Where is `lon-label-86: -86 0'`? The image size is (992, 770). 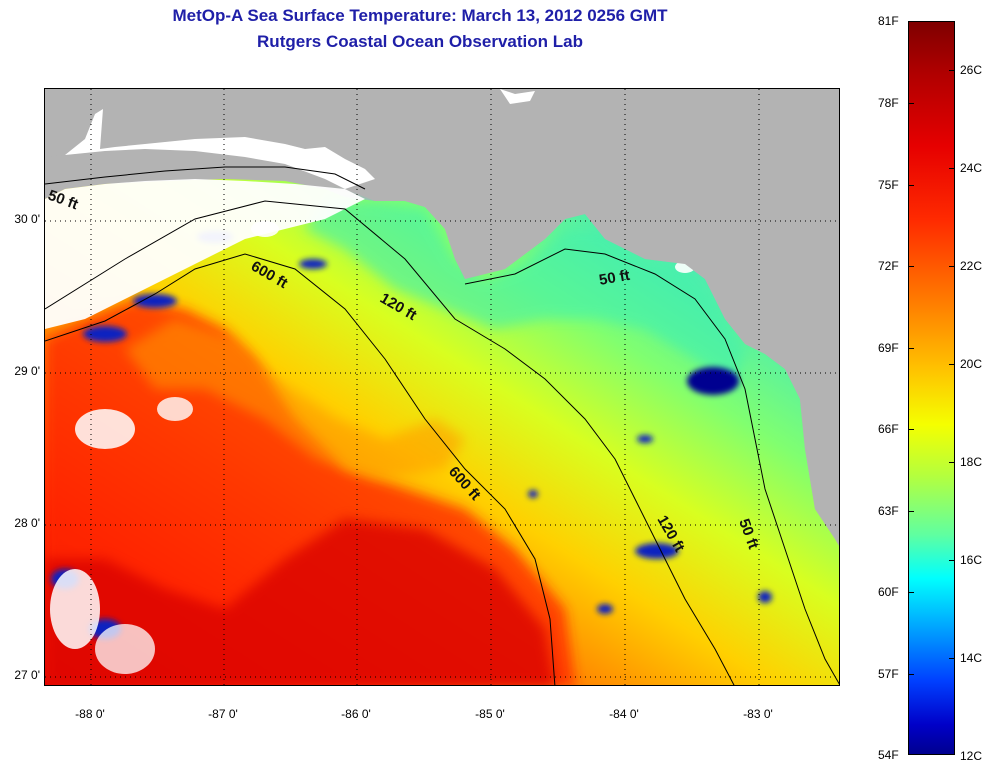
lon-label-86: -86 0' is located at coordinates (356, 714).